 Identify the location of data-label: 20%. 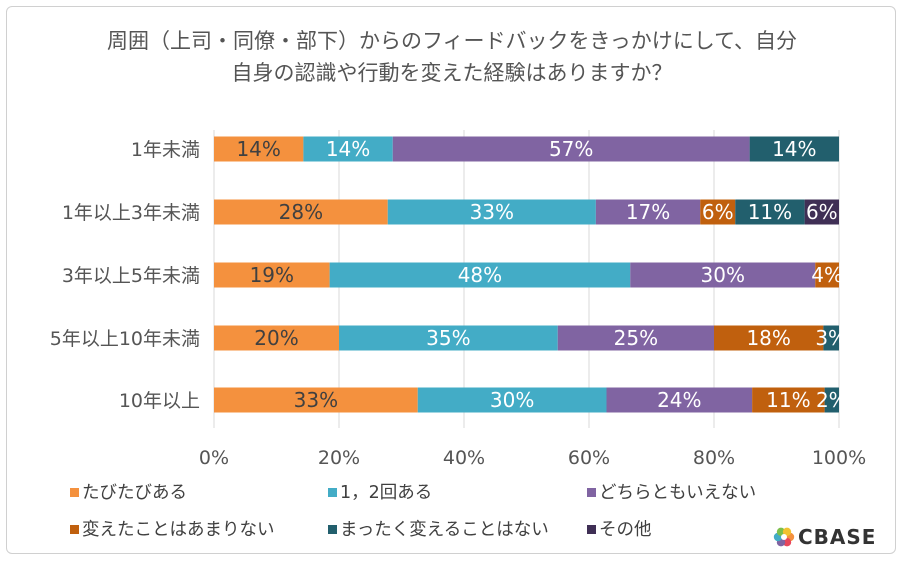
(276, 338).